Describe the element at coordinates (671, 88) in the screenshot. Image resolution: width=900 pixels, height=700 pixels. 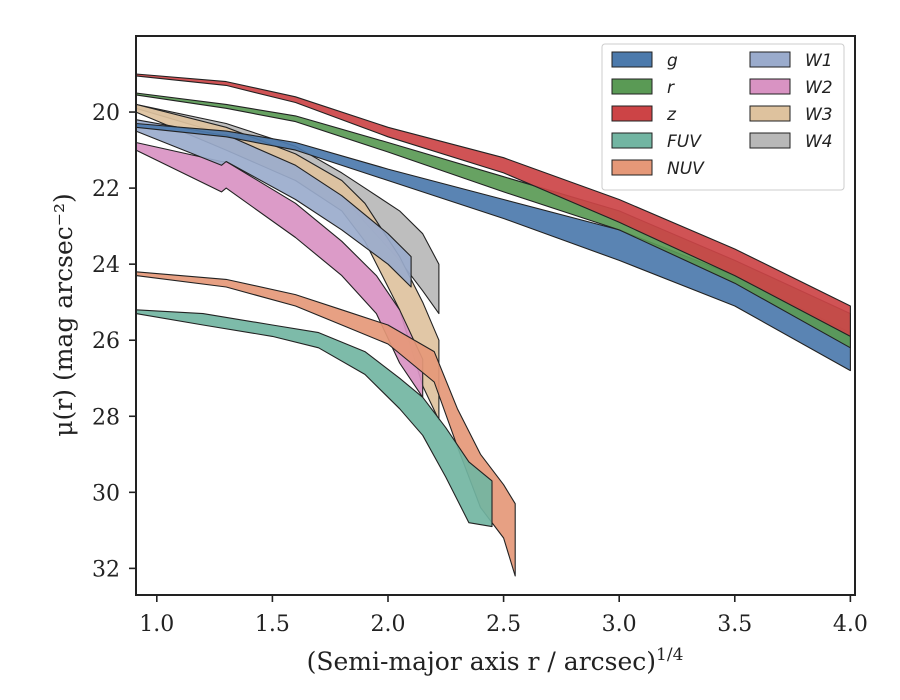
I see `legend-label-r: r` at that location.